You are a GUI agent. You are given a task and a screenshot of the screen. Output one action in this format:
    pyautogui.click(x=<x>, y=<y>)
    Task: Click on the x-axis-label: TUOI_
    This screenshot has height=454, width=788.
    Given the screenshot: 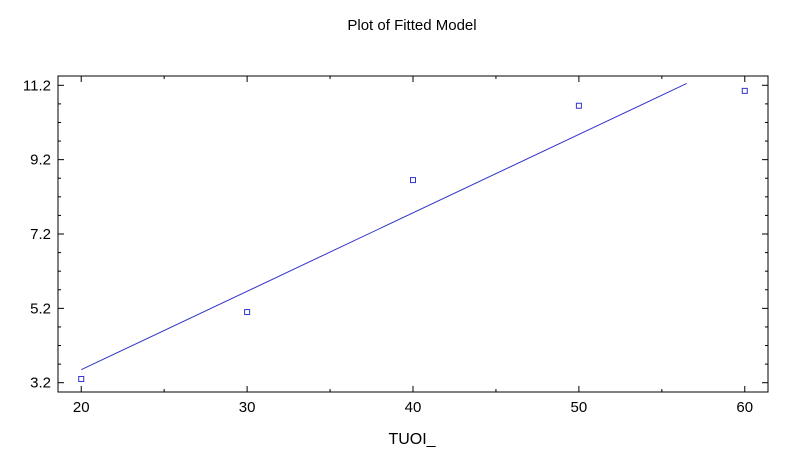 What is the action you would take?
    pyautogui.click(x=412, y=439)
    